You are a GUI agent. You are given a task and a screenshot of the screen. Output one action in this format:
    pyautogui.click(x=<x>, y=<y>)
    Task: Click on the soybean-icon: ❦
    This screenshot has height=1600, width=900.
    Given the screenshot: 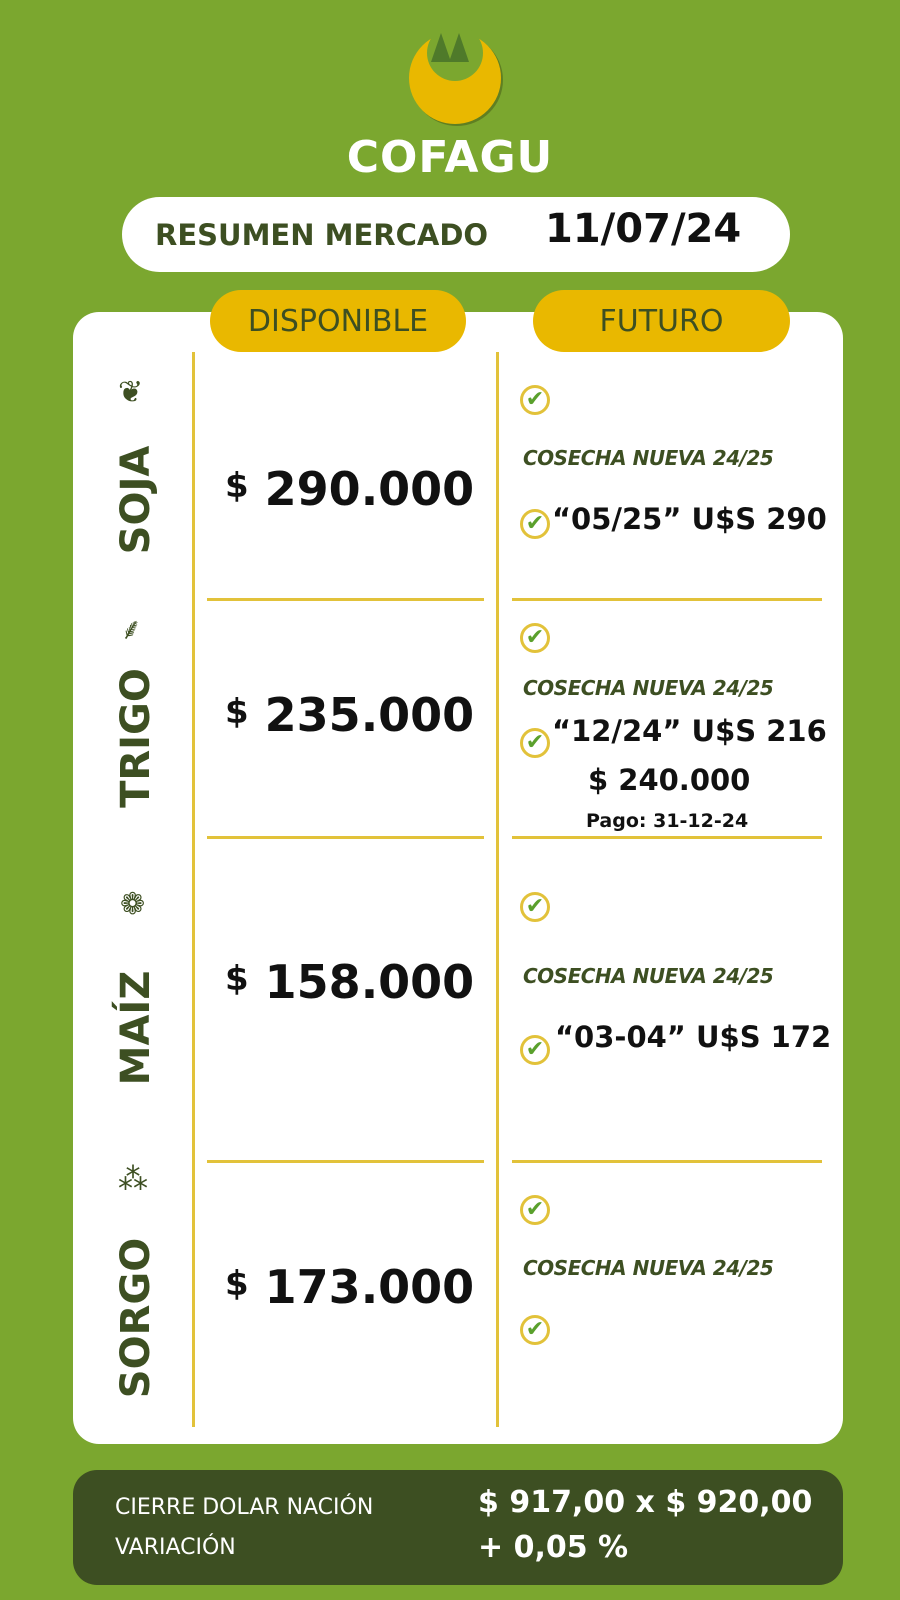 What is the action you would take?
    pyautogui.click(x=131, y=392)
    